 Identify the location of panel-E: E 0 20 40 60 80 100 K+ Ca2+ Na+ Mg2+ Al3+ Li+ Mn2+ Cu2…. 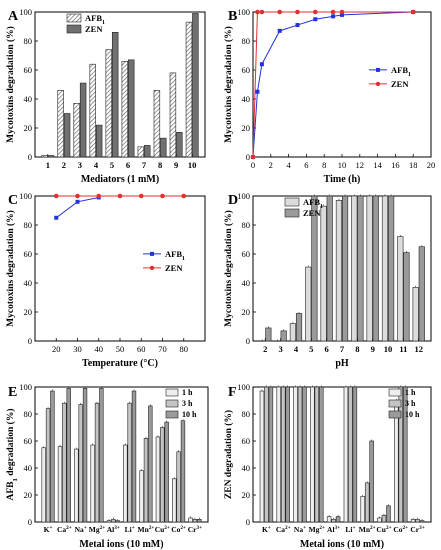
(107, 466).